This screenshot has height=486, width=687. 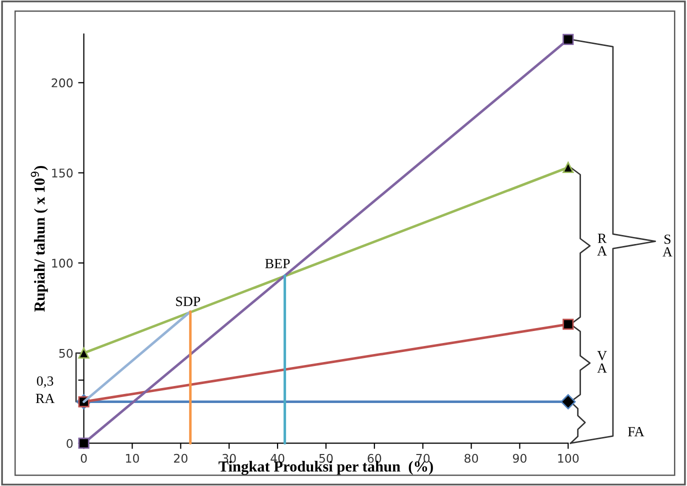 I want to click on x-tick-label: 40, so click(x=277, y=458).